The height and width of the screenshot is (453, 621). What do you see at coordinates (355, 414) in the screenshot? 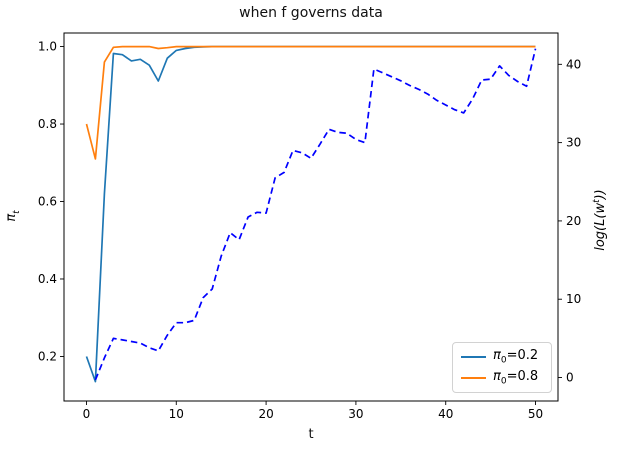
I see `x-tick-label: 30` at bounding box center [355, 414].